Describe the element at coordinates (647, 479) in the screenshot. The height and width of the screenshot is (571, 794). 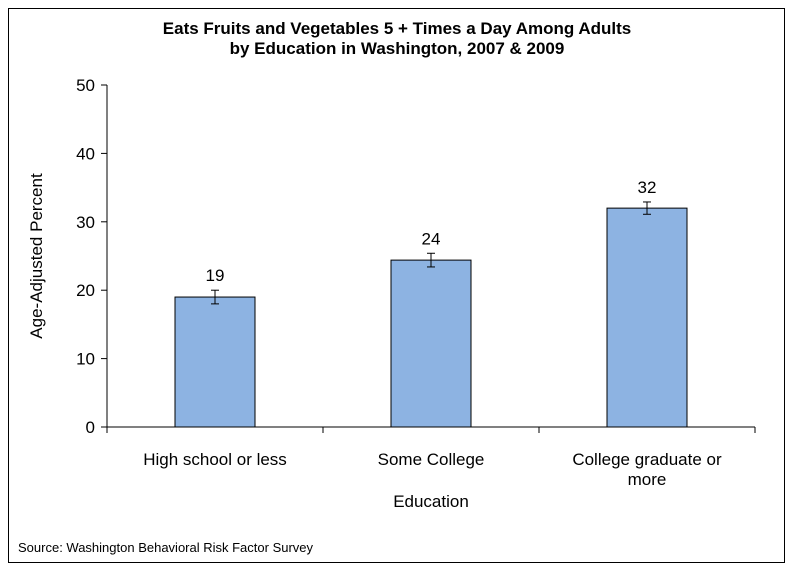
I see `x-tick-label: more` at that location.